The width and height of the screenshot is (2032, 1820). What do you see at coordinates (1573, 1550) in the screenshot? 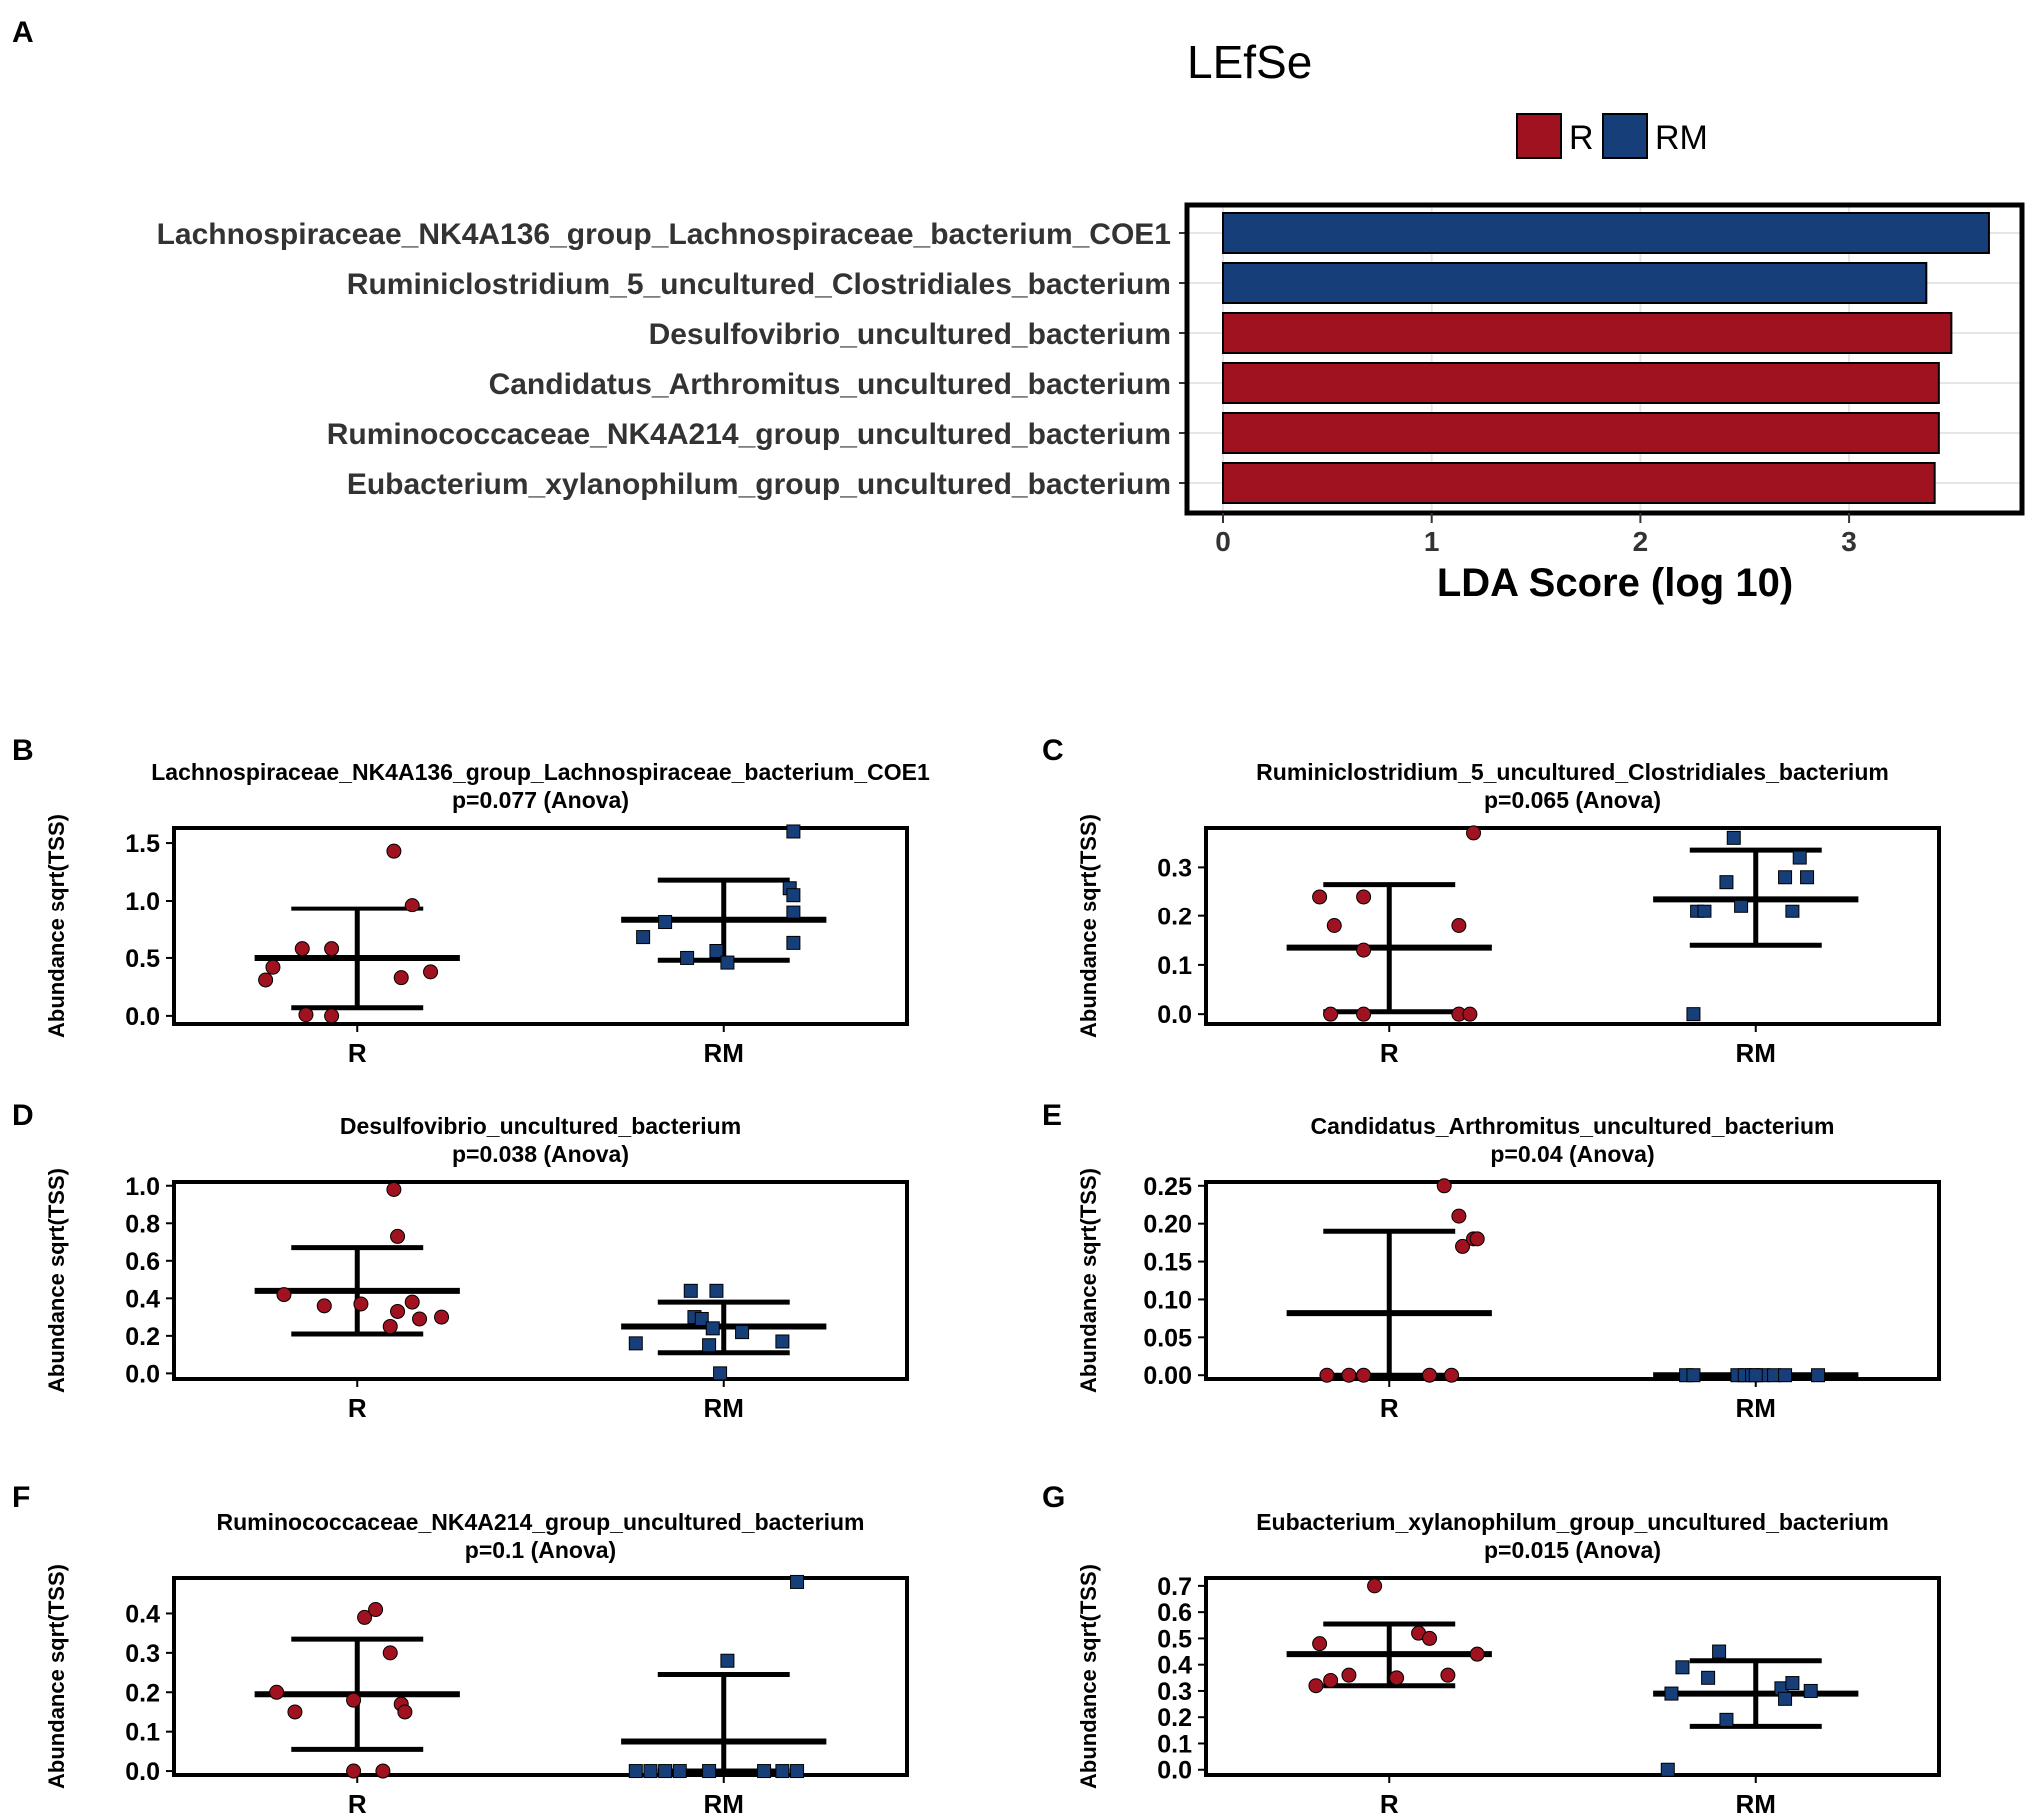
I see `panel-g-pvalue: p=0.015 (Anova)` at bounding box center [1573, 1550].